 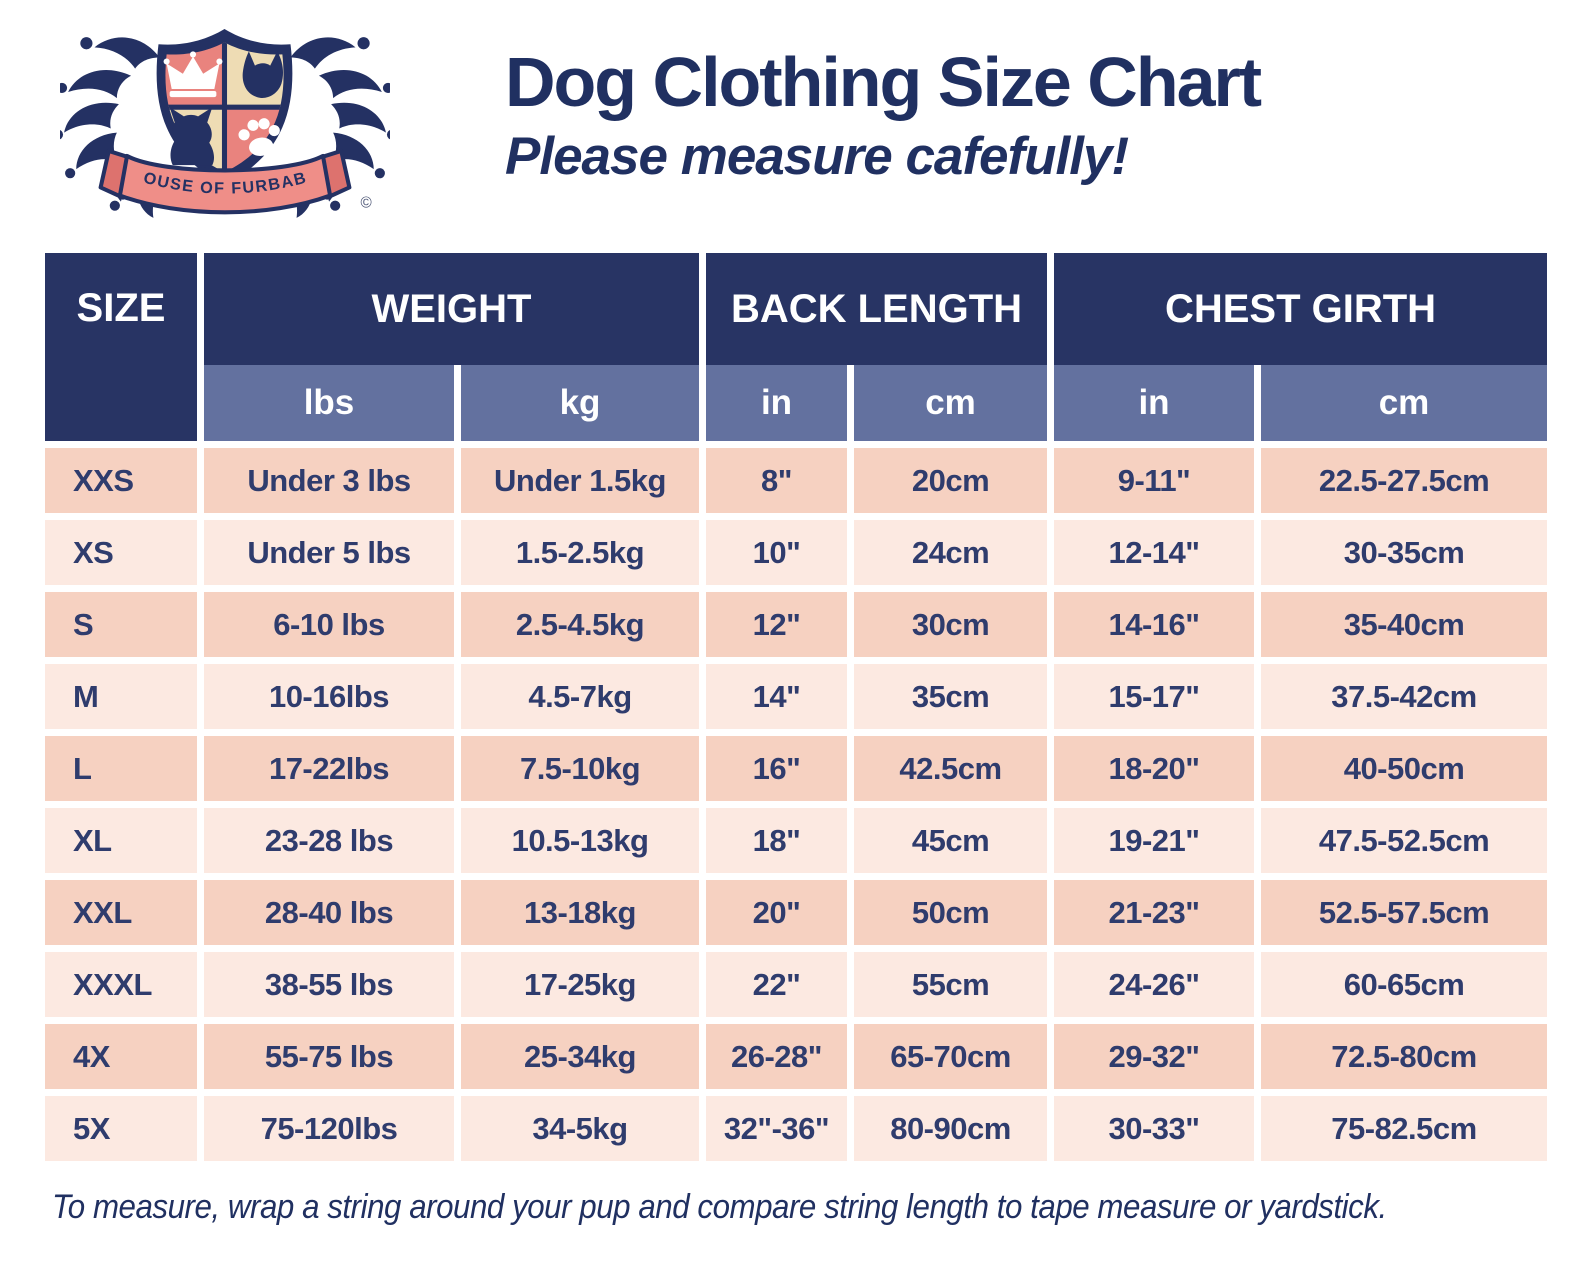 I want to click on paw-icon, so click(x=259, y=137).